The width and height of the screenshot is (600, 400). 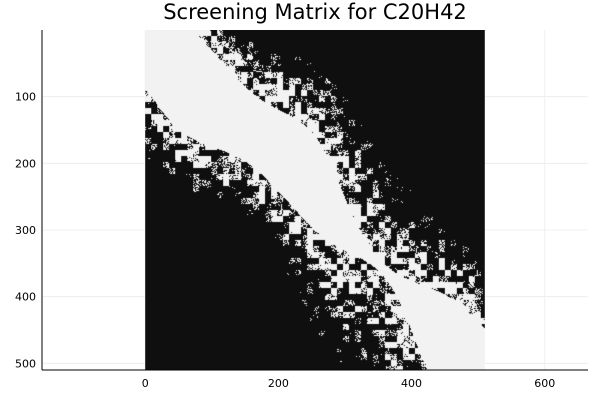 What do you see at coordinates (25, 163) in the screenshot?
I see `y-tick-label: 200` at bounding box center [25, 163].